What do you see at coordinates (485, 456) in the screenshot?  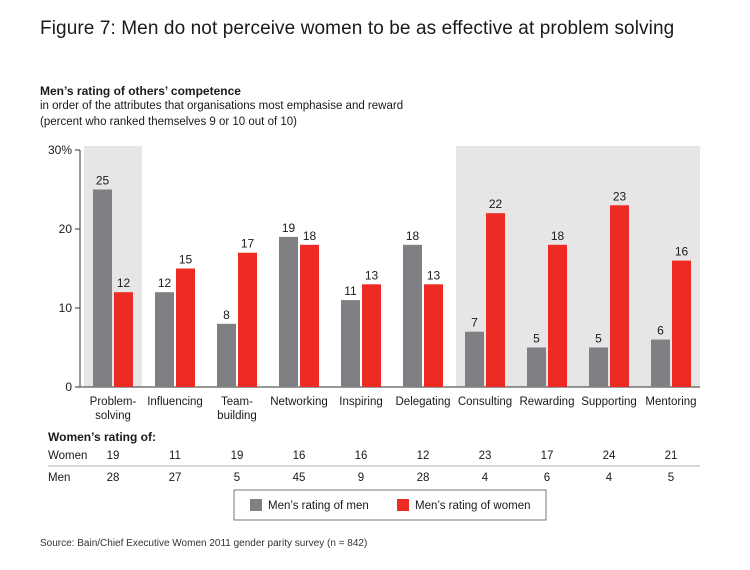 I see `table-cell: 23` at bounding box center [485, 456].